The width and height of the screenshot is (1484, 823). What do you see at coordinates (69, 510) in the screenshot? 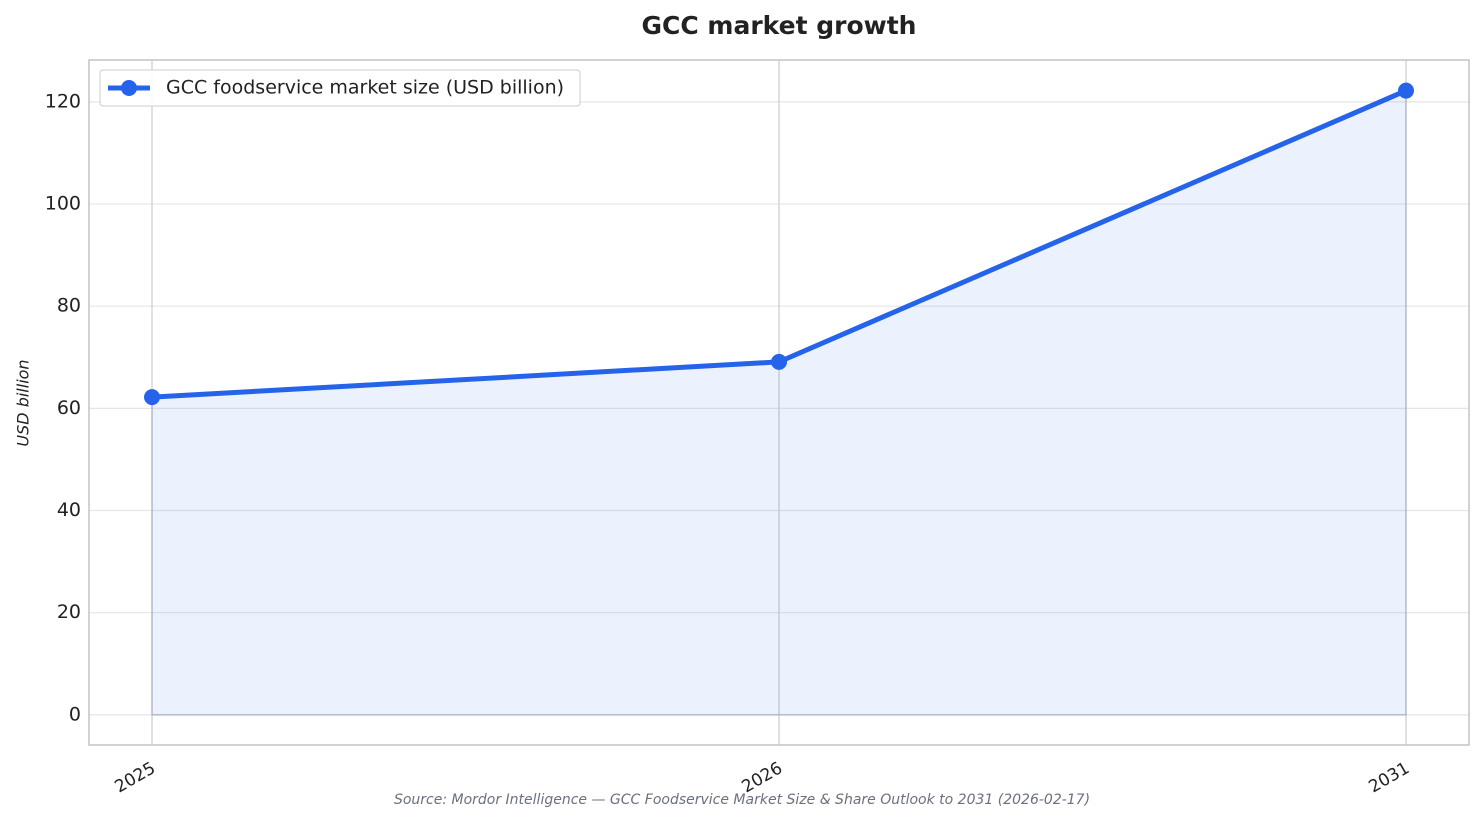
I see `y-tick-label: 40` at bounding box center [69, 510].